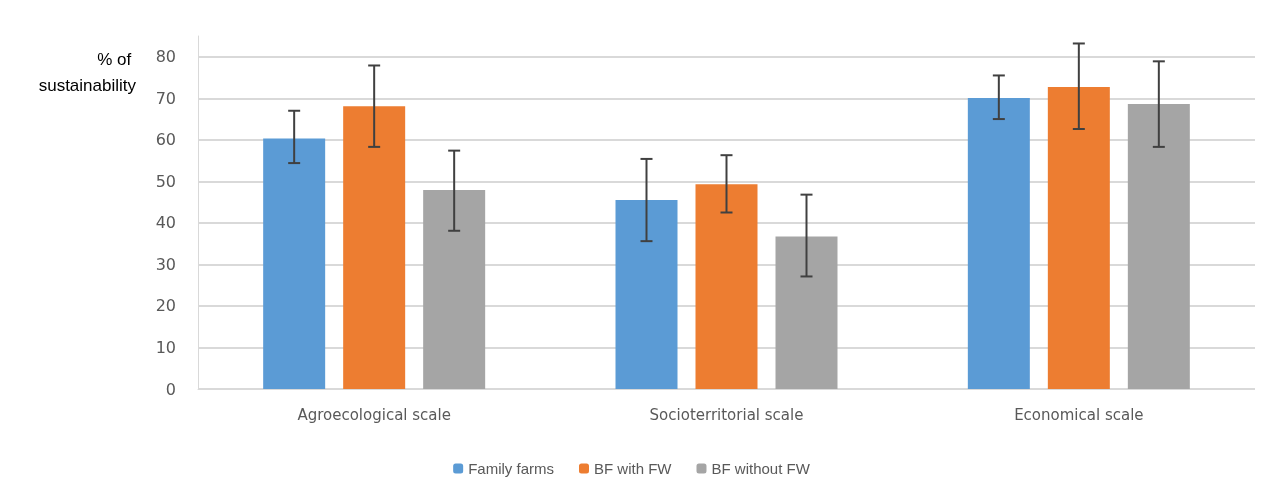 This screenshot has width=1263, height=483. I want to click on y-tick-label: 30, so click(165, 264).